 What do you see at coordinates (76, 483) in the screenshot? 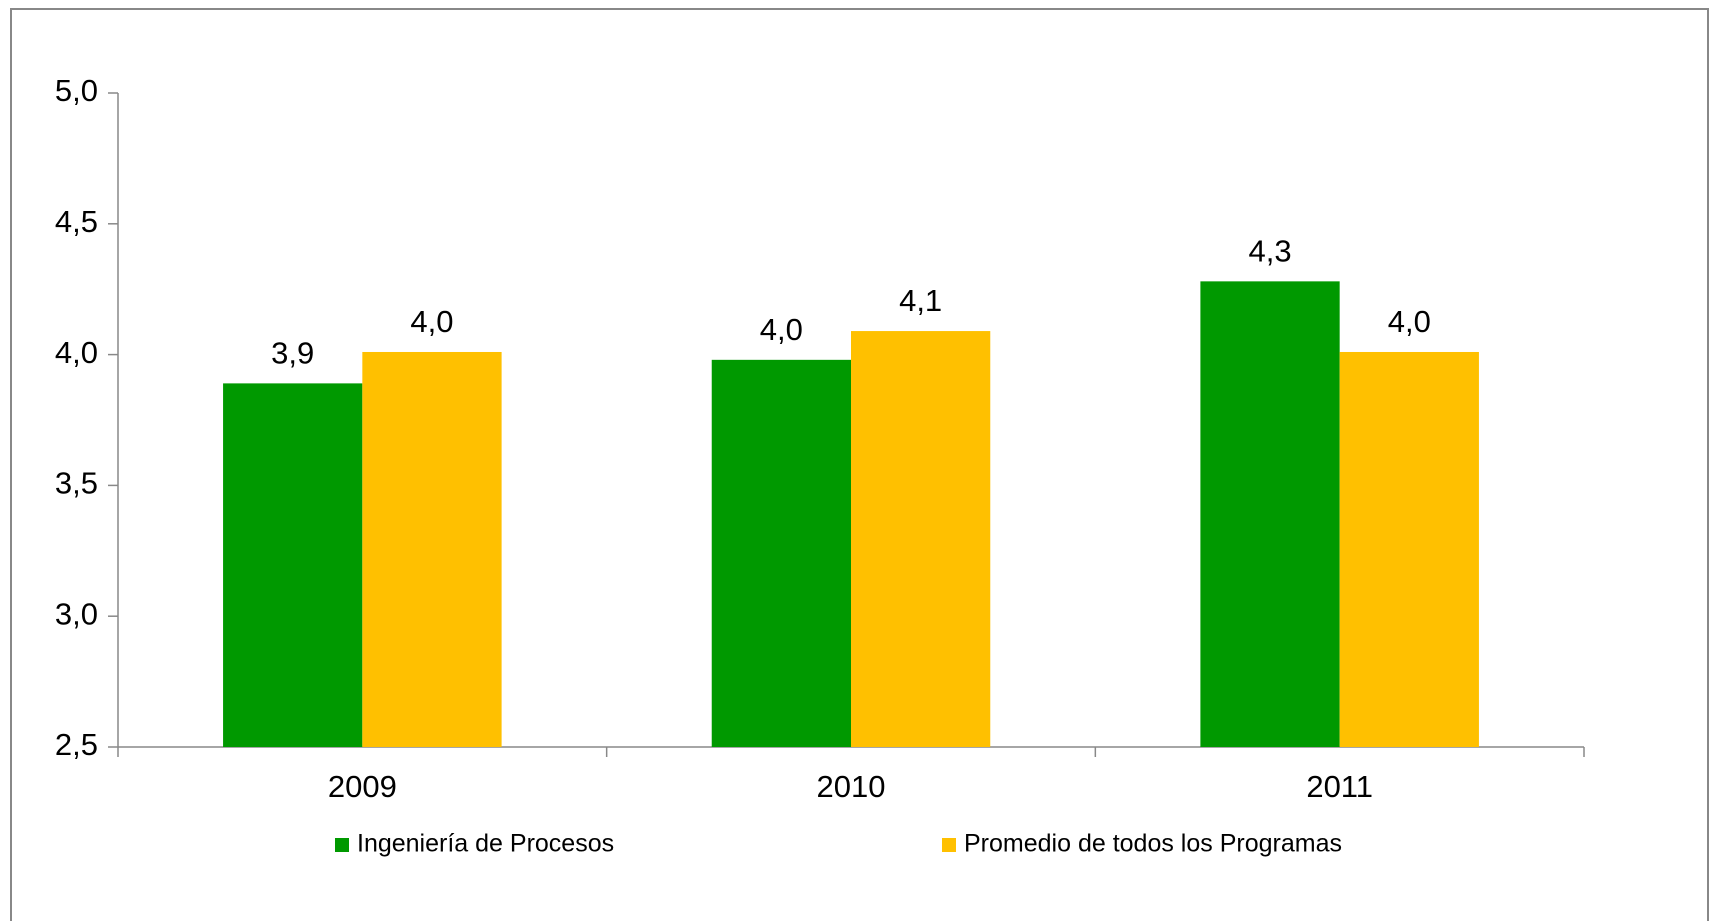
I see `y-tick-label: 3,5` at bounding box center [76, 483].